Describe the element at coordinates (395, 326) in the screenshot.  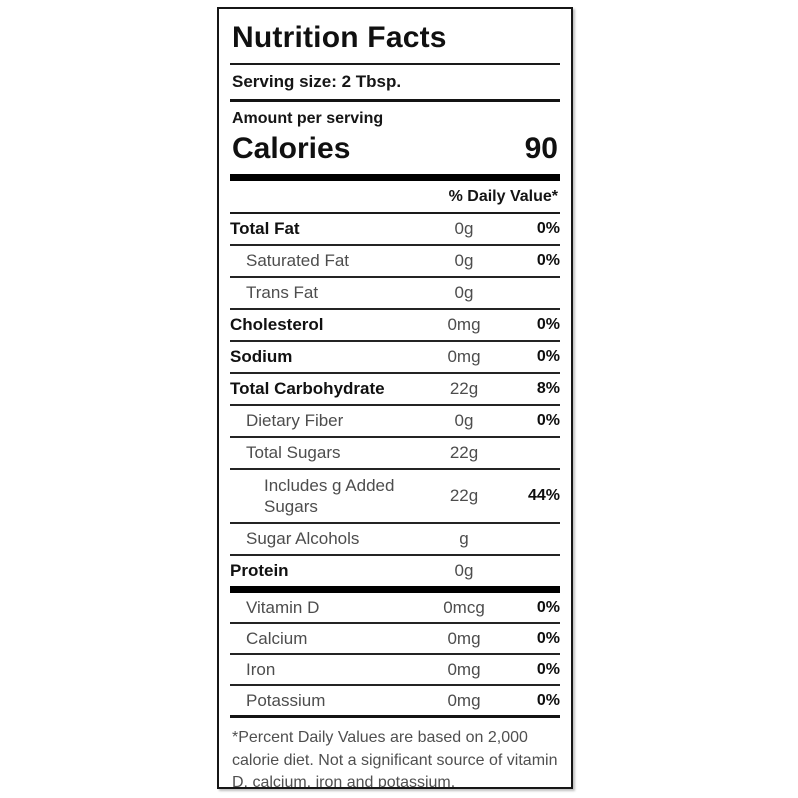
I see `nutrient-row-cholesterol: Cholesterol 0mg 0%` at that location.